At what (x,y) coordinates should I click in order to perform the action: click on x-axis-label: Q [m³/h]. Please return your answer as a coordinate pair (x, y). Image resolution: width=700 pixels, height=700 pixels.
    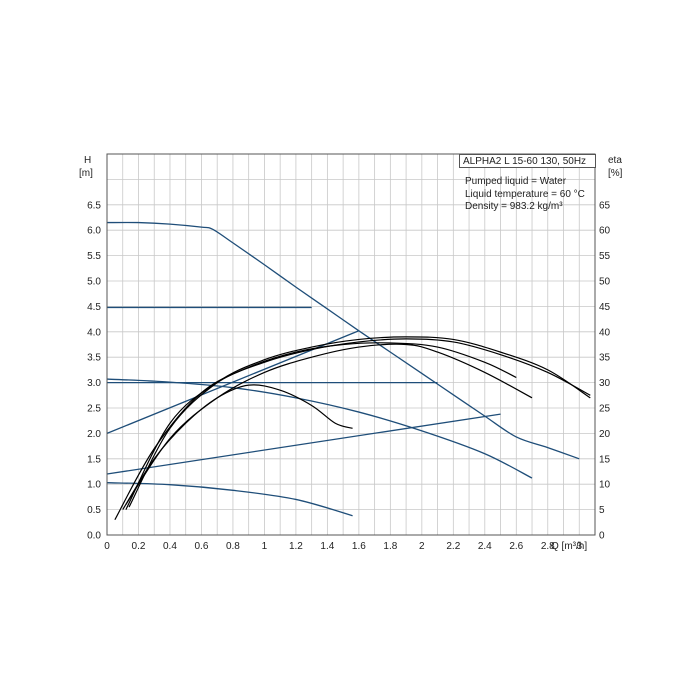
    Looking at the image, I should click on (569, 546).